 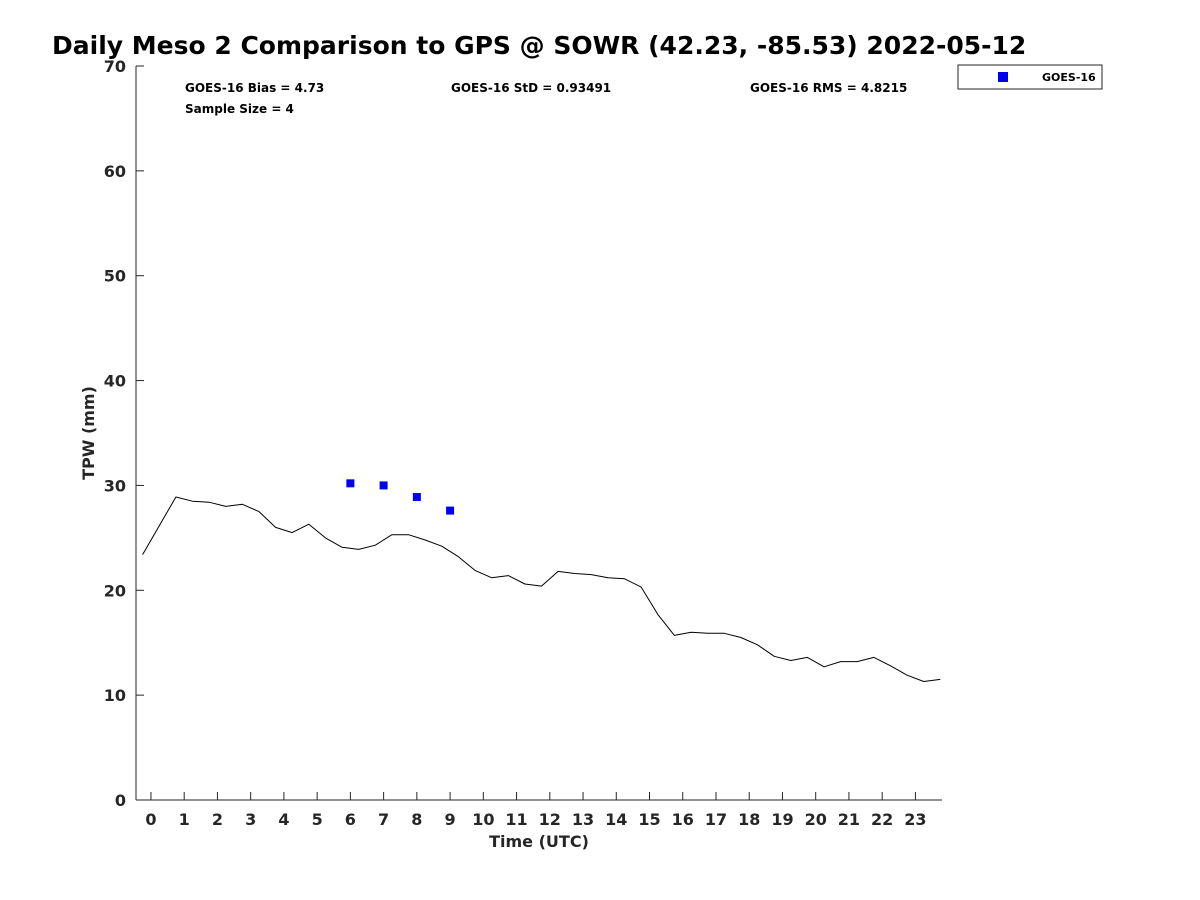 What do you see at coordinates (239, 109) in the screenshot?
I see `sample-size-stat: Sample Size = 4` at bounding box center [239, 109].